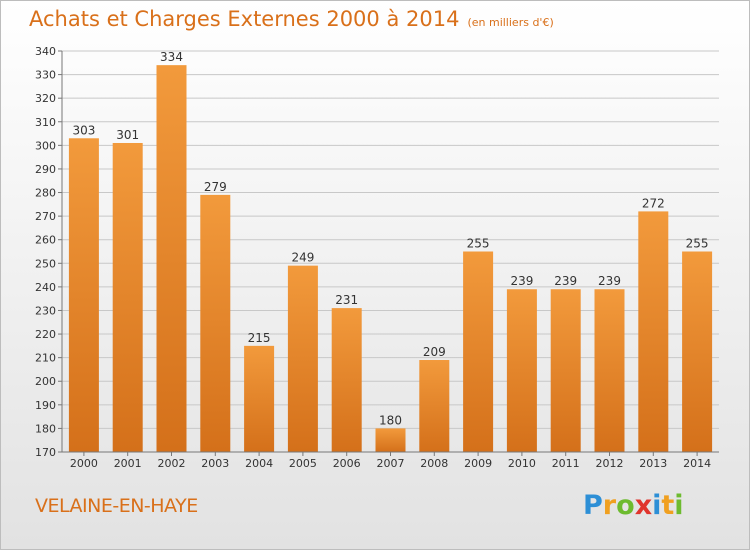 Image resolution: width=750 pixels, height=550 pixels. I want to click on logo-letter: t, so click(668, 505).